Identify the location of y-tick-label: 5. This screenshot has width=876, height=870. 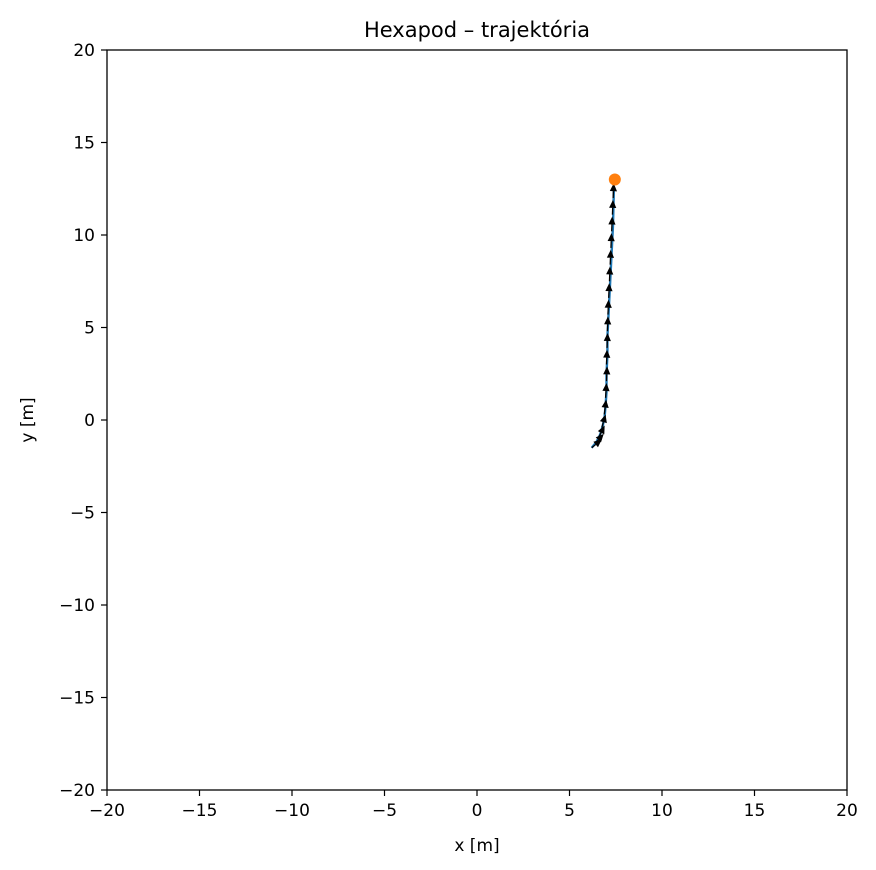
(89, 329).